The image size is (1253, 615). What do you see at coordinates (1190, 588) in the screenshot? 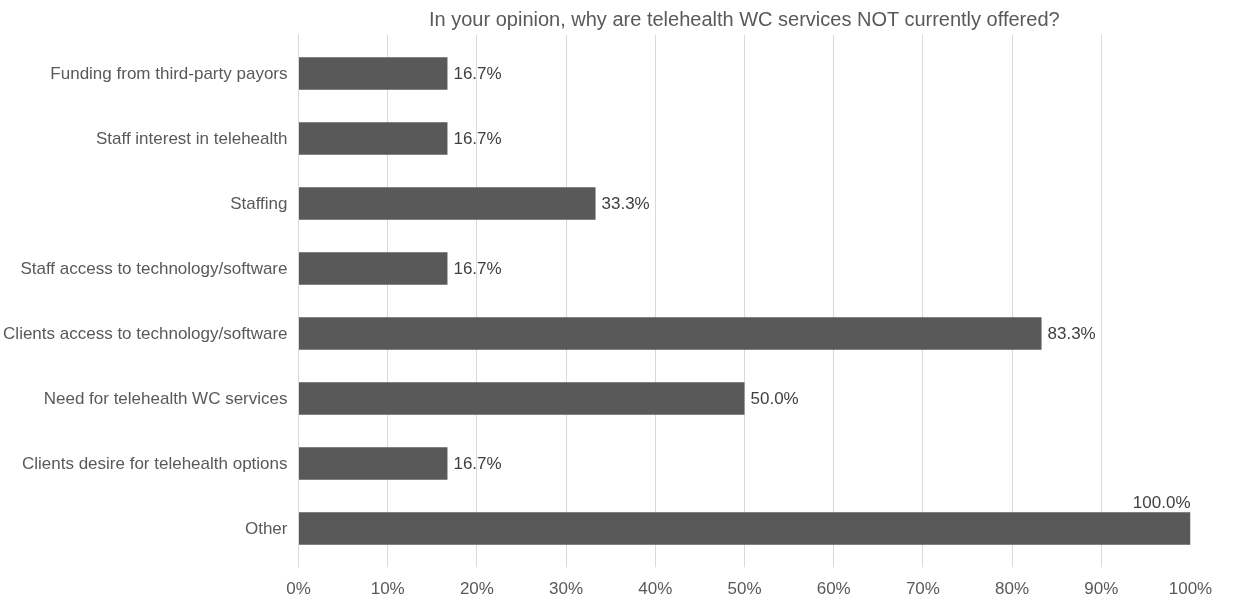
I see `x-tick-label: 100%` at bounding box center [1190, 588].